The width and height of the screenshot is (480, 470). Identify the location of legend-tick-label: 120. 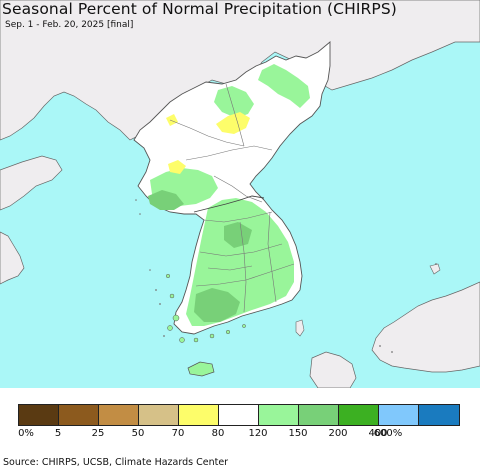
(258, 433).